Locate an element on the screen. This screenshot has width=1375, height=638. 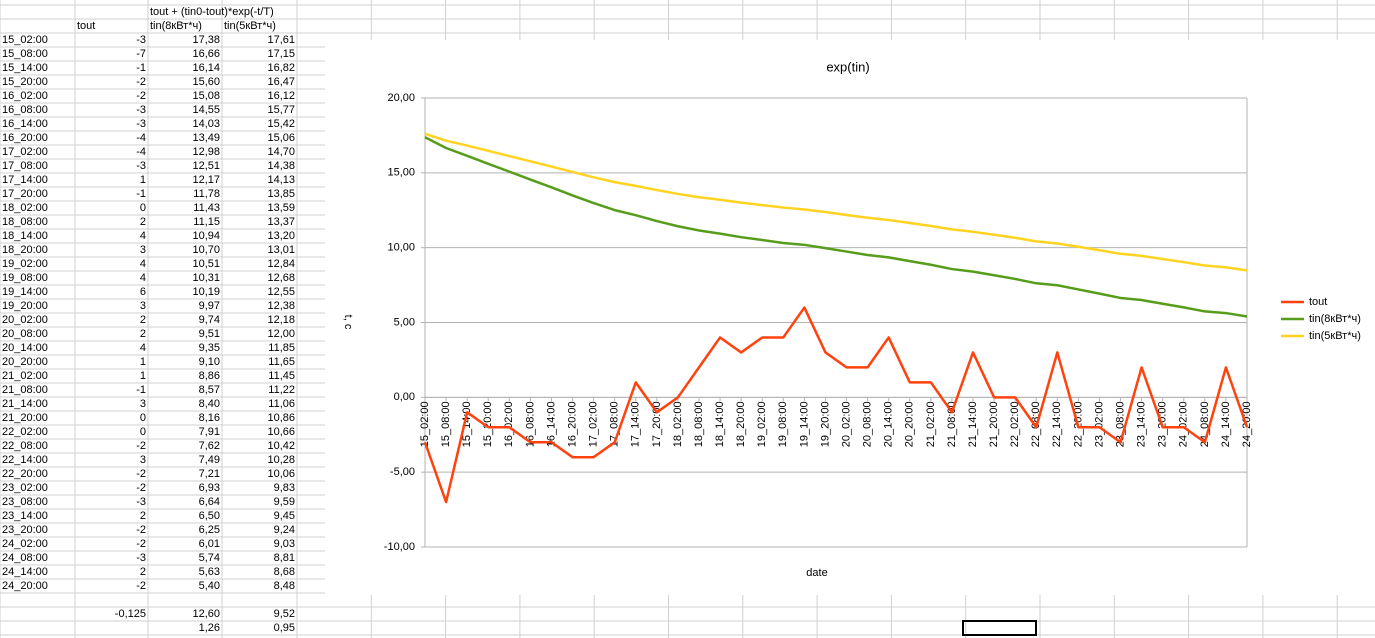
tin-cell: 12,68 is located at coordinates (281, 278).